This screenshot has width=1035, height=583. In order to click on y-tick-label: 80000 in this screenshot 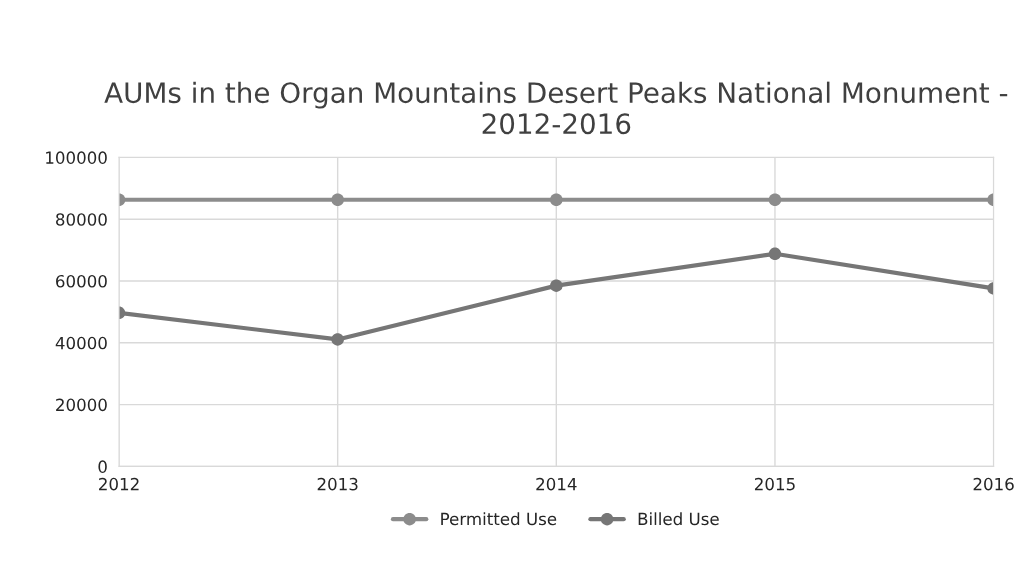, I will do `click(81, 219)`.